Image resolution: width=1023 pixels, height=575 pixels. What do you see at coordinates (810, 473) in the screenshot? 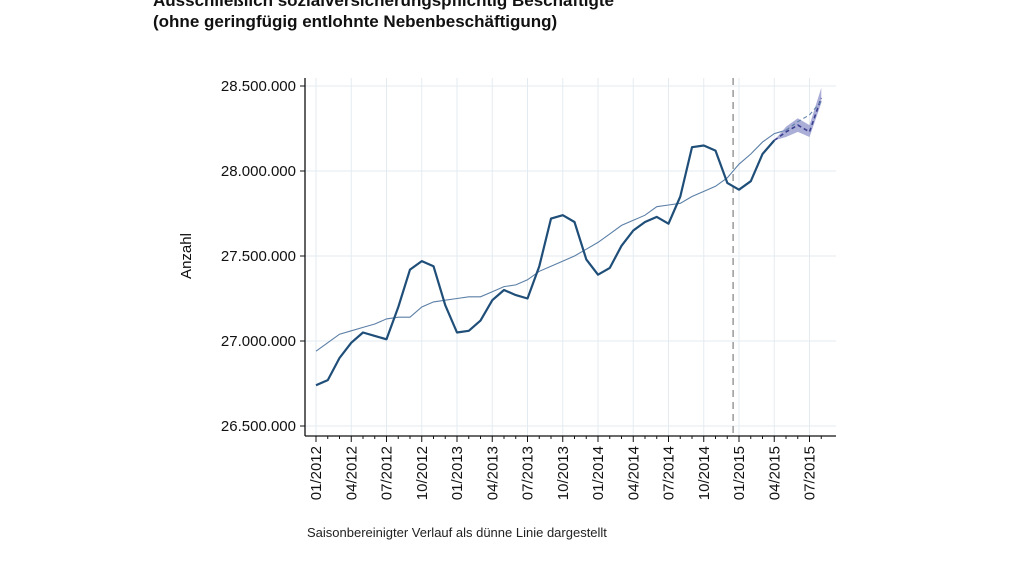
I see `x-tick-label: 07/2015` at bounding box center [810, 473].